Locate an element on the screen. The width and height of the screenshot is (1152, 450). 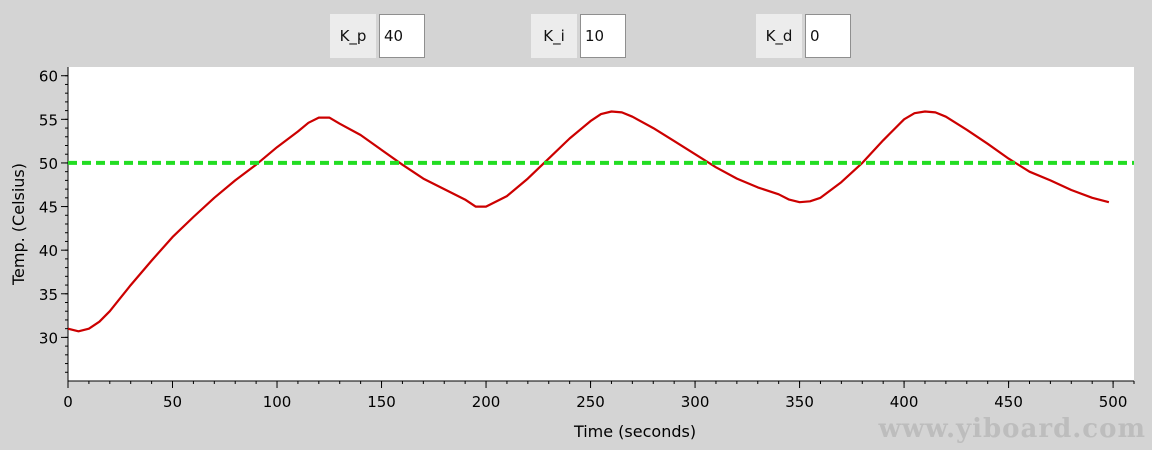
y-tick-label: 45 is located at coordinates (48, 208).